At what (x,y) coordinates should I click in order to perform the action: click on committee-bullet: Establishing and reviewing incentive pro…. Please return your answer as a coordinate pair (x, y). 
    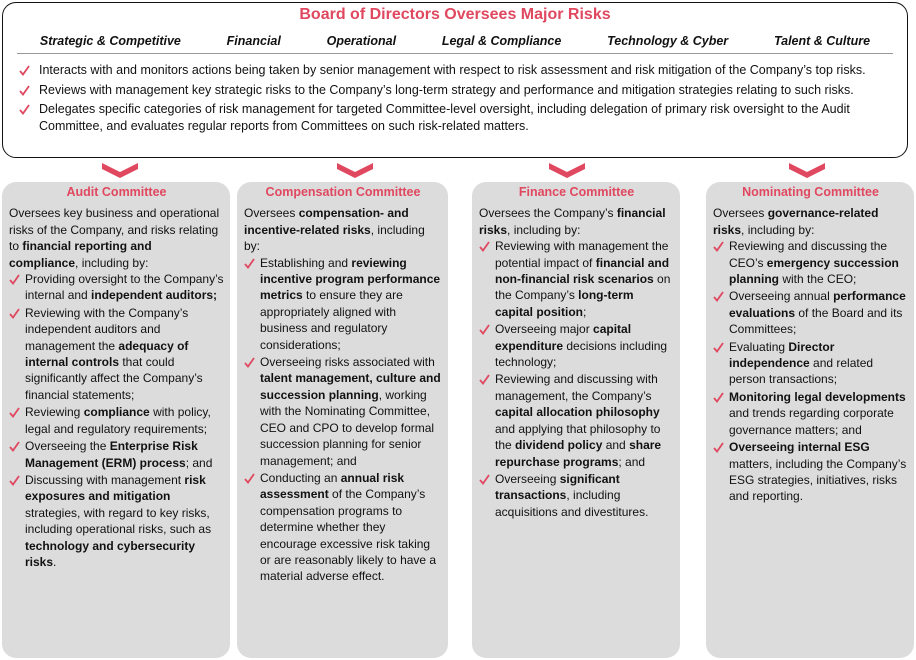
    Looking at the image, I should click on (343, 304).